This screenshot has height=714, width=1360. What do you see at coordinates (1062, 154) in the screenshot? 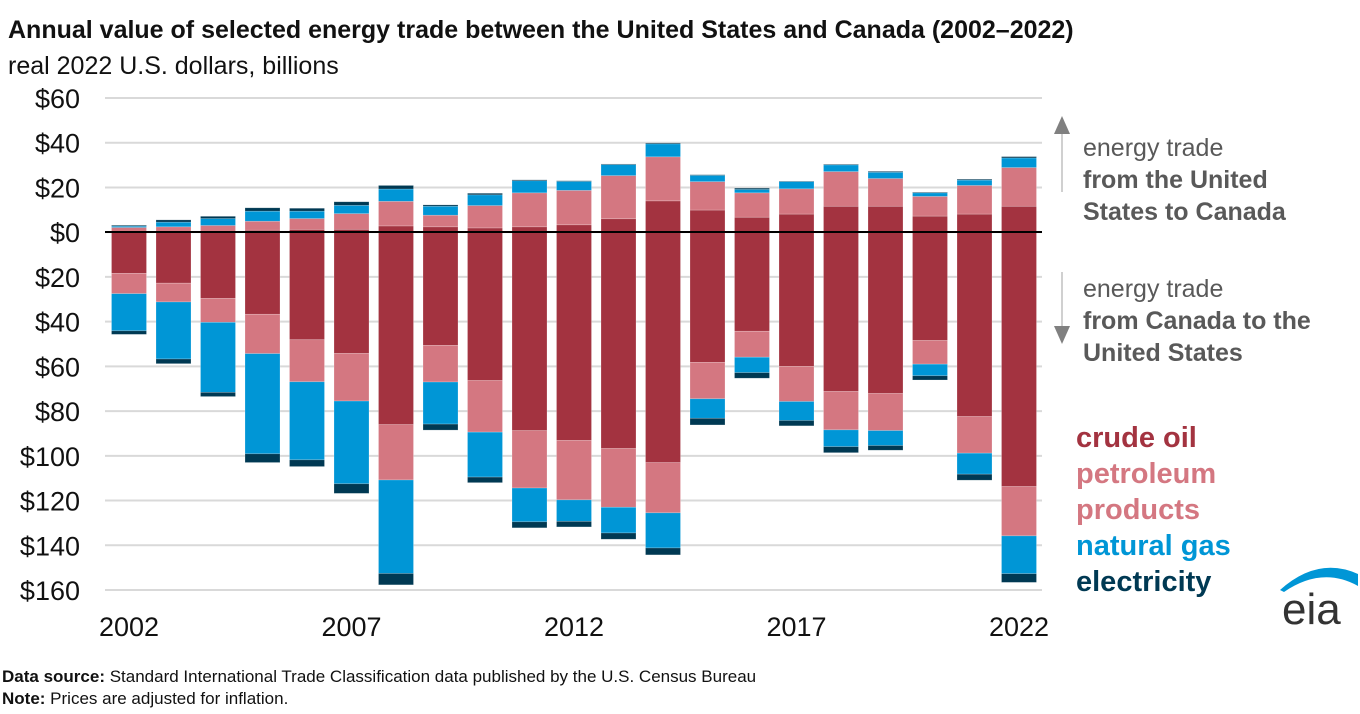
I see `arrow-up-icon` at bounding box center [1062, 154].